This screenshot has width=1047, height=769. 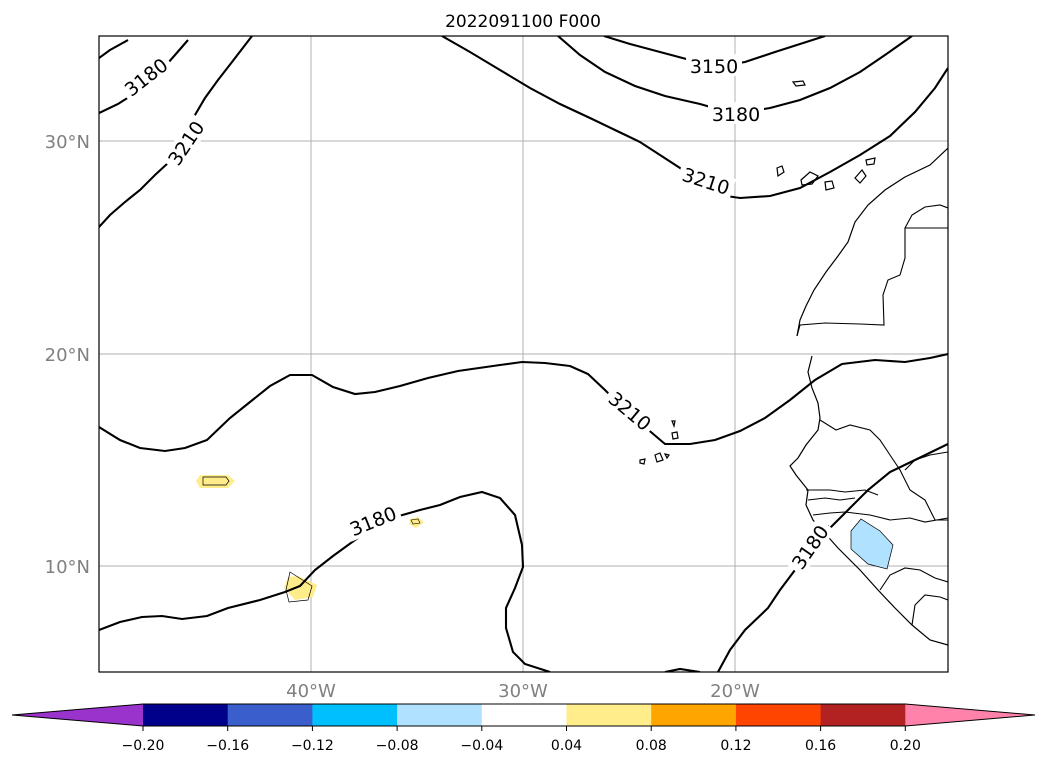 I want to click on border-gambia, so click(x=831, y=499).